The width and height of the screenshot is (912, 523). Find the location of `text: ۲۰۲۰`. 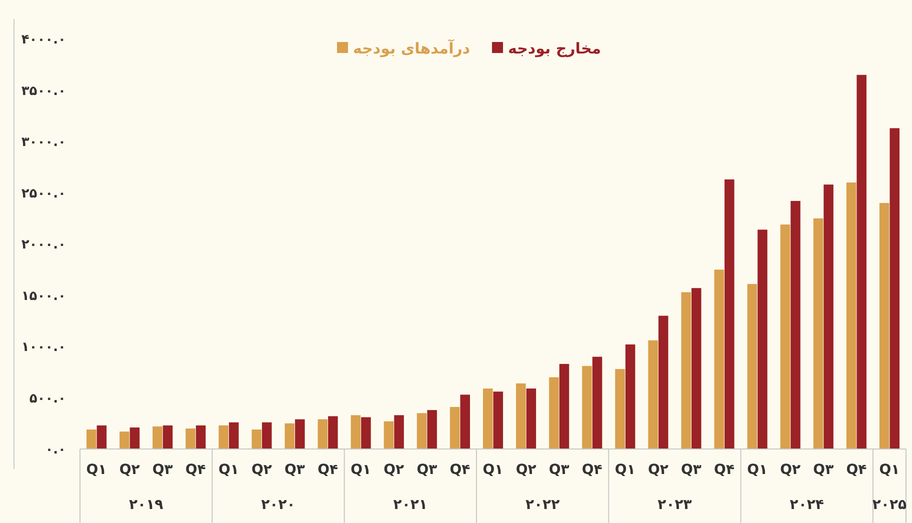

text: ۲۰۲۰ is located at coordinates (278, 504).